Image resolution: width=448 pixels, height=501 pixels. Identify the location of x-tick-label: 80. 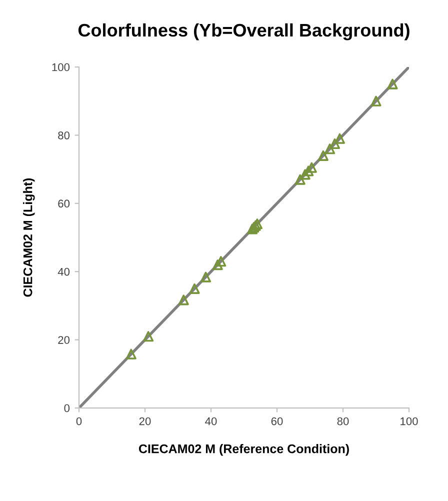
(343, 421).